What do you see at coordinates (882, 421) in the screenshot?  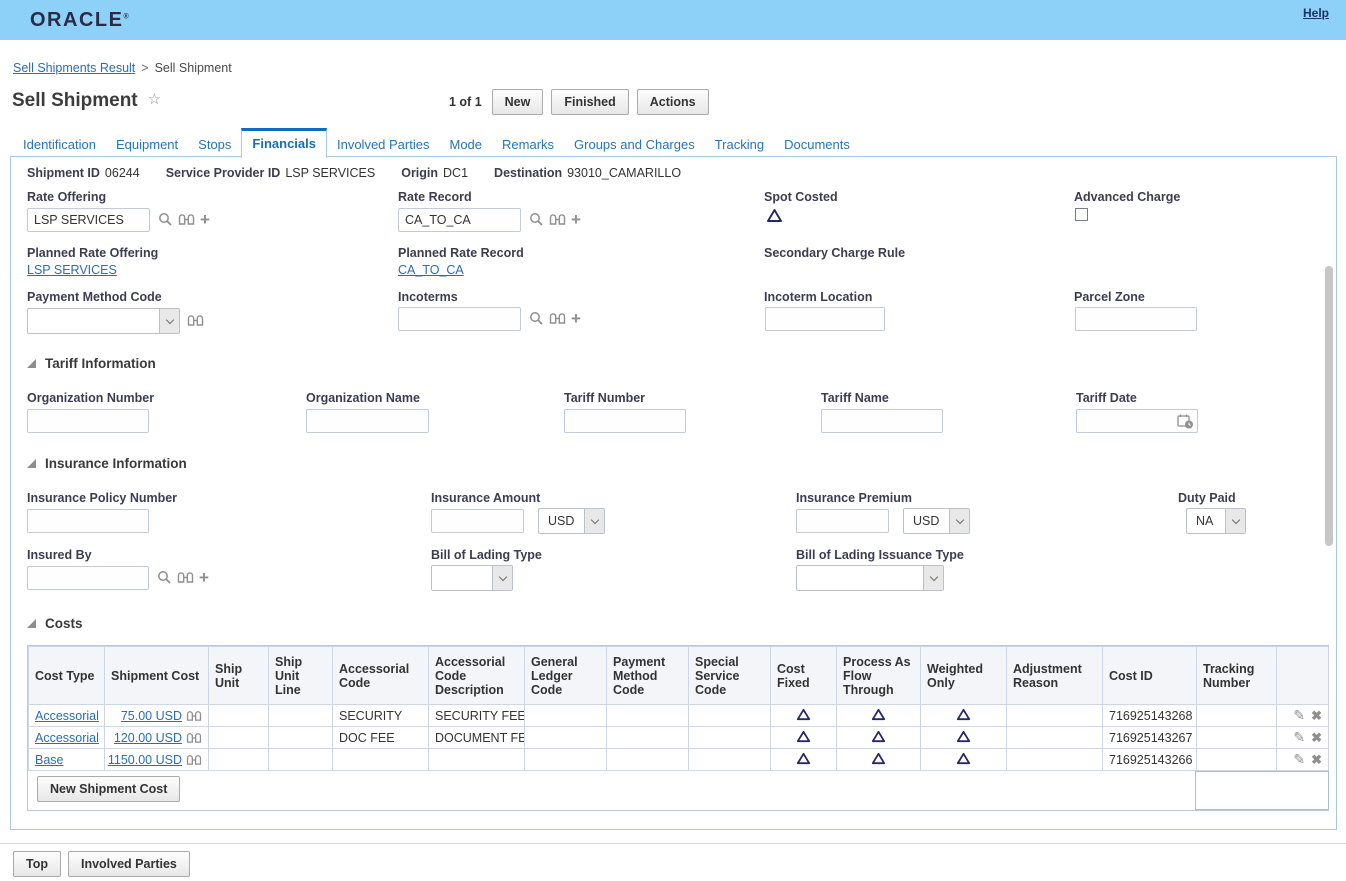 I see `tariff-name-input` at bounding box center [882, 421].